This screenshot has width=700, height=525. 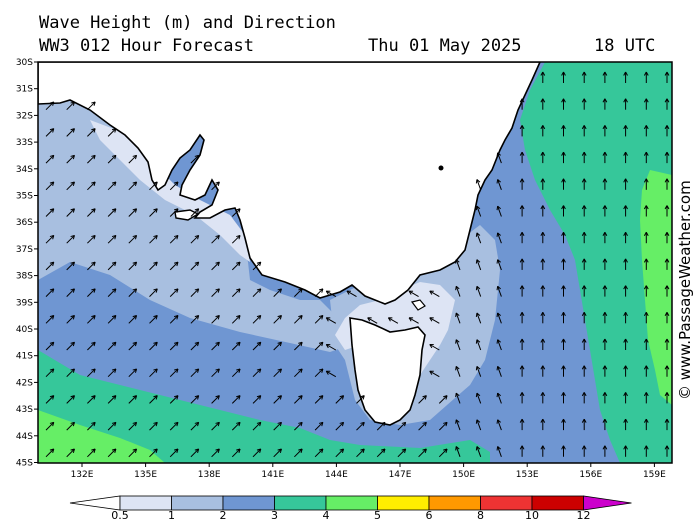 I want to click on credit-text: © www.PassageWeather.com, so click(x=685, y=290).